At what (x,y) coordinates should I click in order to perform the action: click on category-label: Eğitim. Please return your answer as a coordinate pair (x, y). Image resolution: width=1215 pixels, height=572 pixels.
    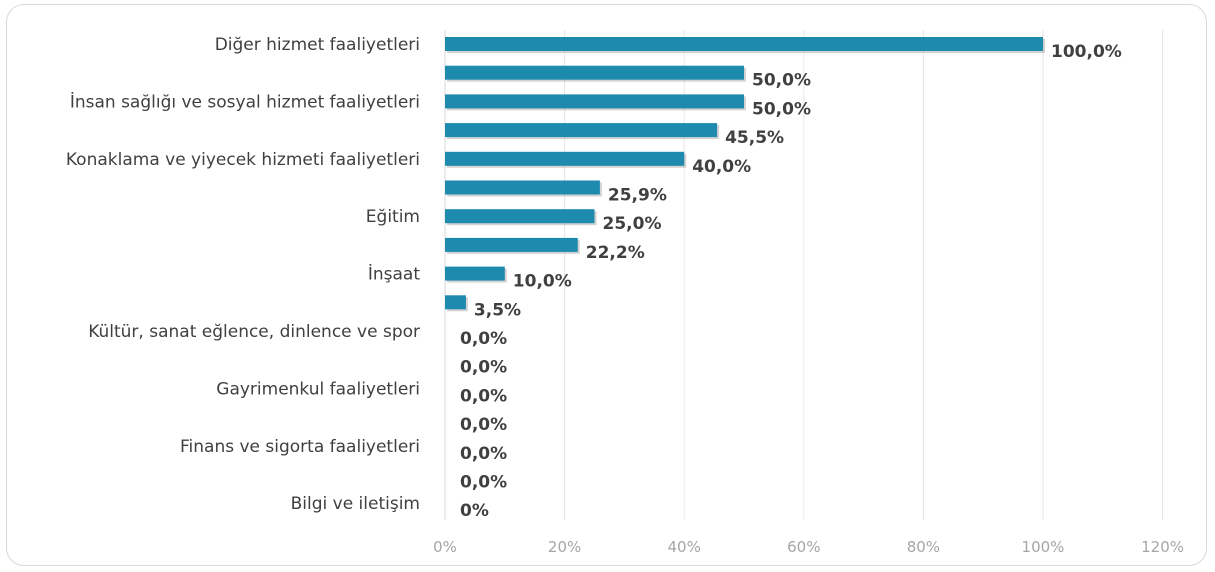
    Looking at the image, I should click on (393, 217).